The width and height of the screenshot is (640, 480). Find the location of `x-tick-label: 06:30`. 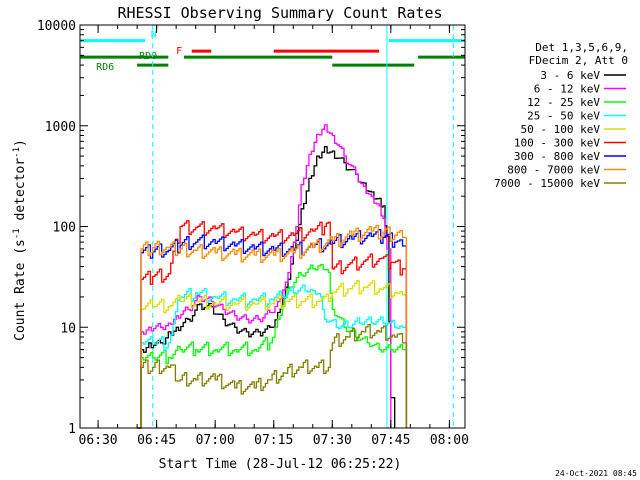

x-tick-label: 06:30 is located at coordinates (98, 440).